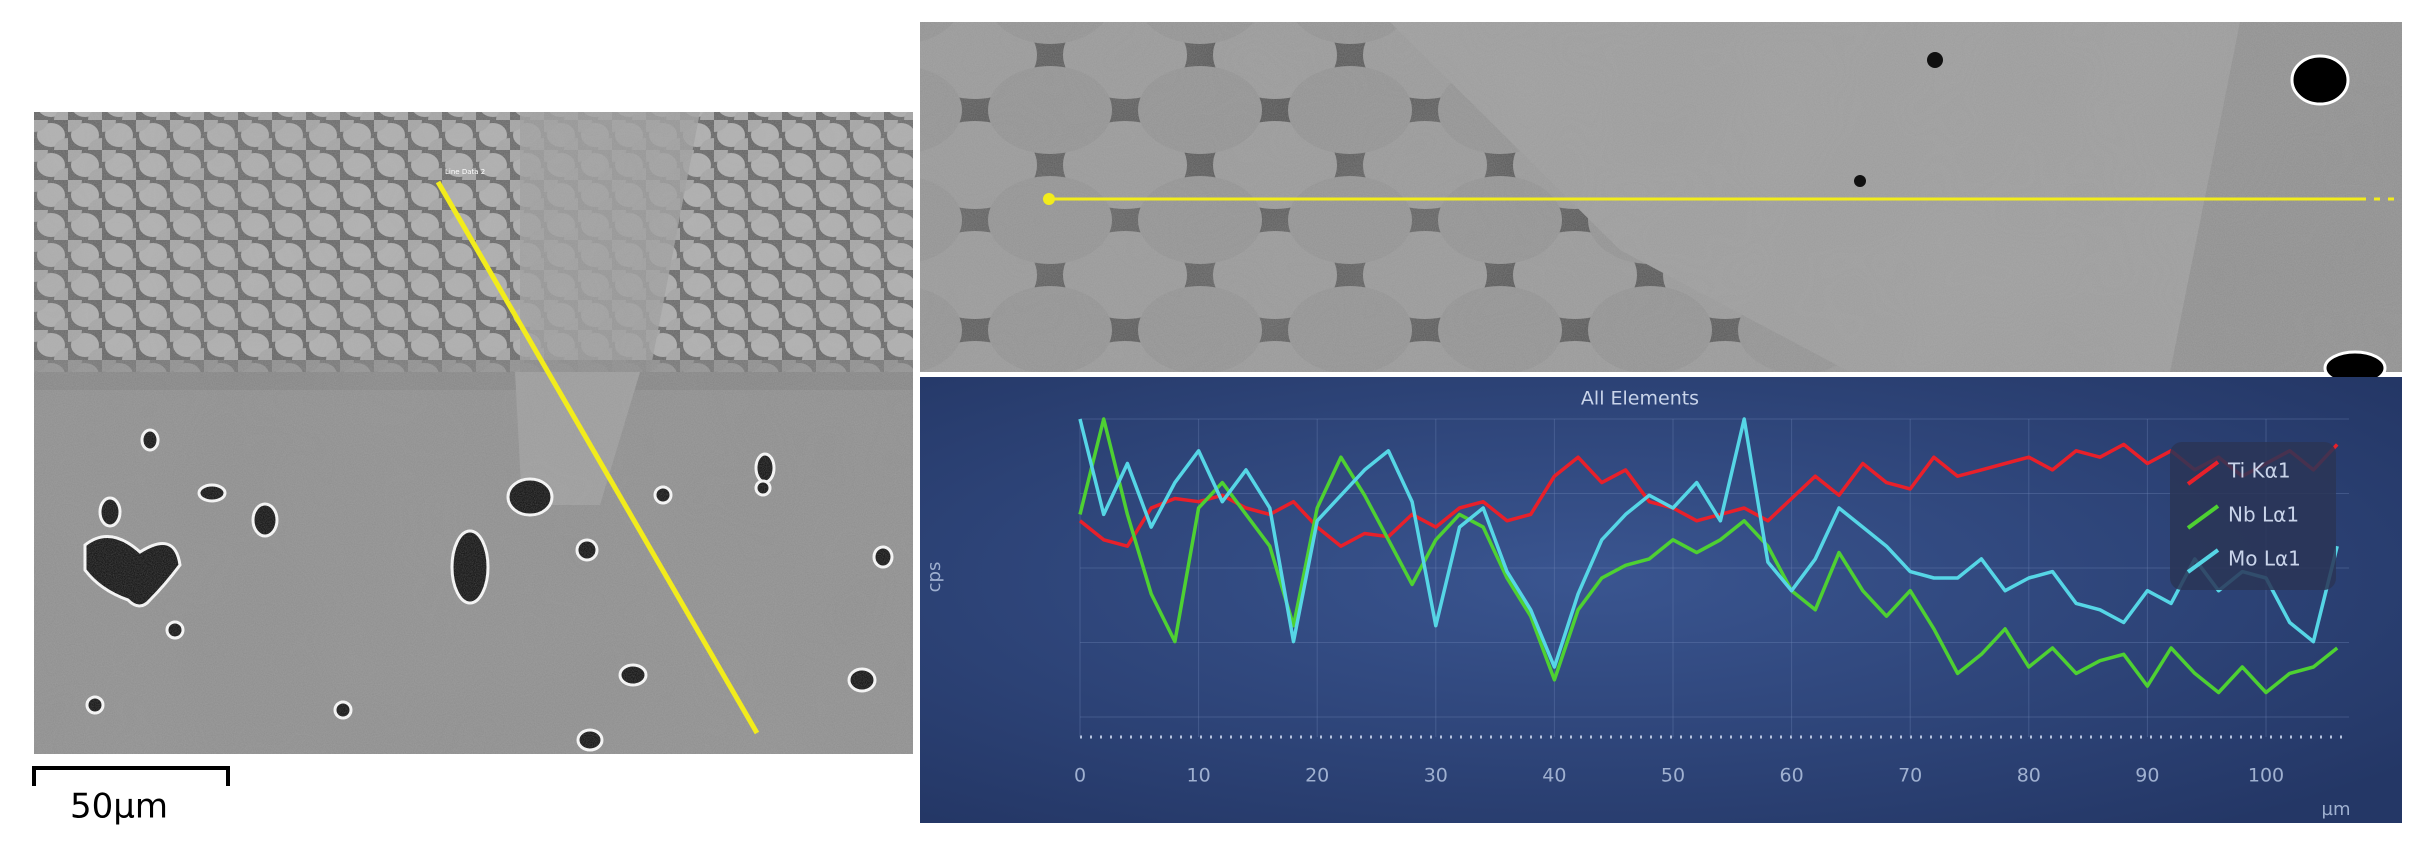 This screenshot has height=852, width=2433. I want to click on legend-label: Nb Lα1, so click(2263, 515).